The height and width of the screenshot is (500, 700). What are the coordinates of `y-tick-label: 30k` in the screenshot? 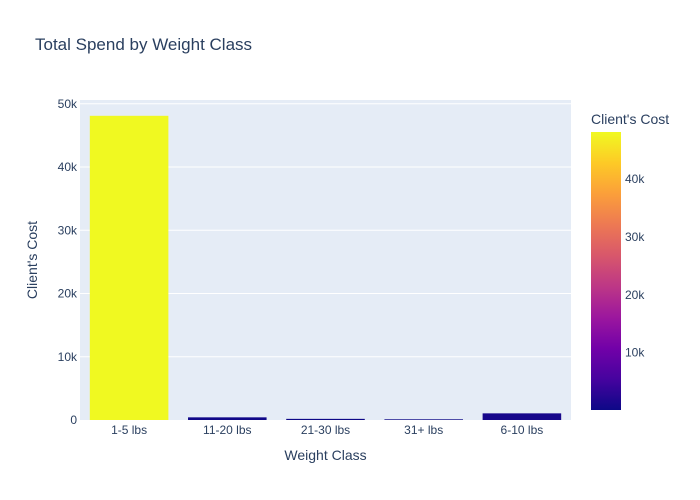 It's located at (68, 230).